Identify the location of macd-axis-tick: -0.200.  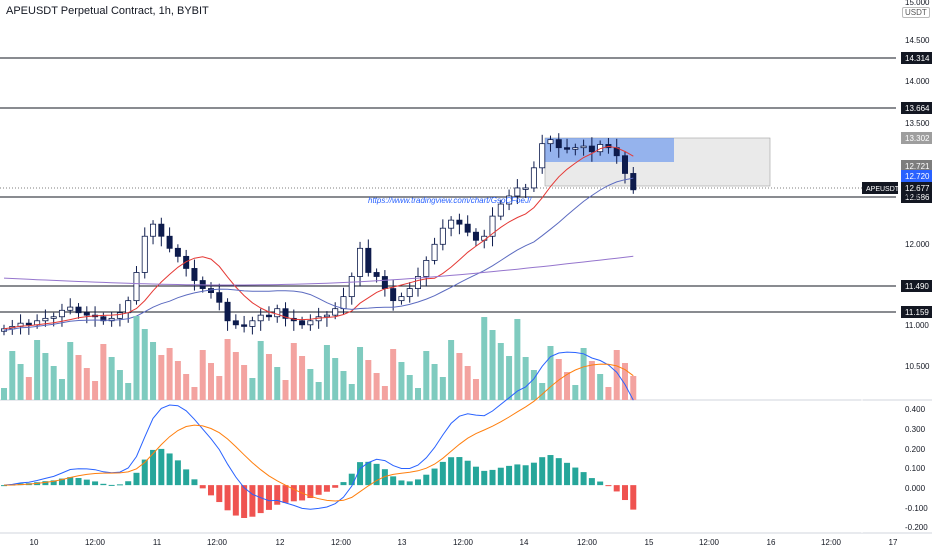
(916, 527).